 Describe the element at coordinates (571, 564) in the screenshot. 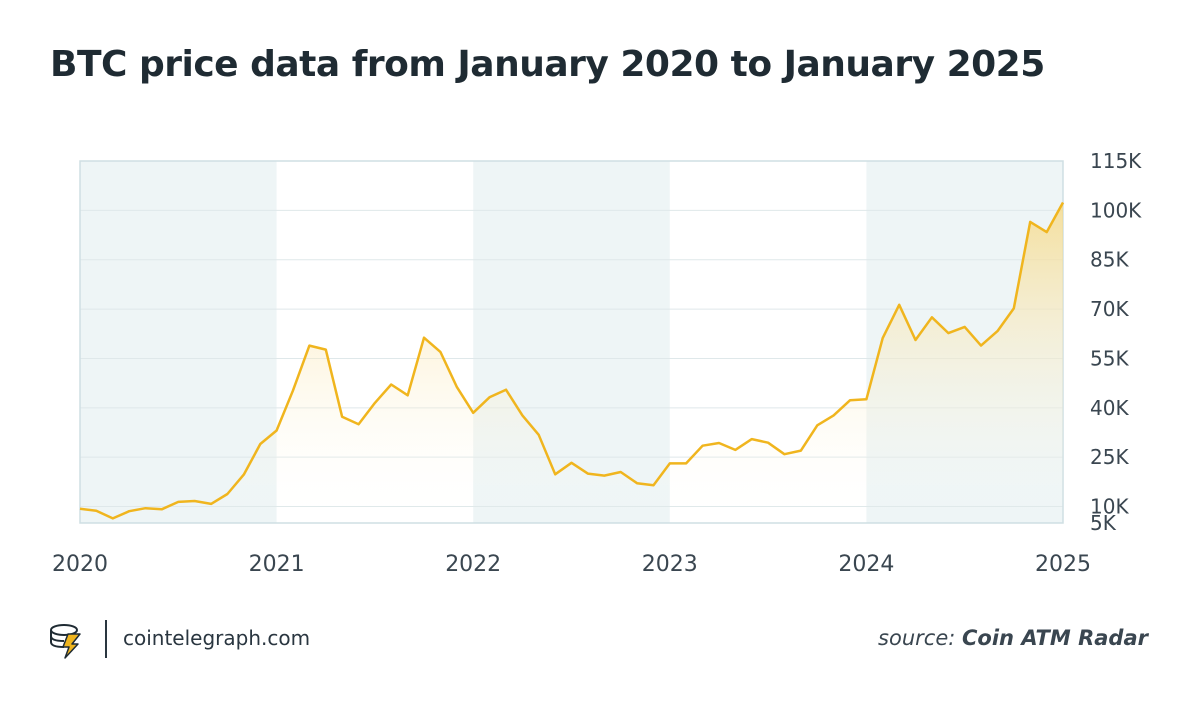

I see `x-axis-labels: 2020 2021 2022 2023 2024 2025` at that location.